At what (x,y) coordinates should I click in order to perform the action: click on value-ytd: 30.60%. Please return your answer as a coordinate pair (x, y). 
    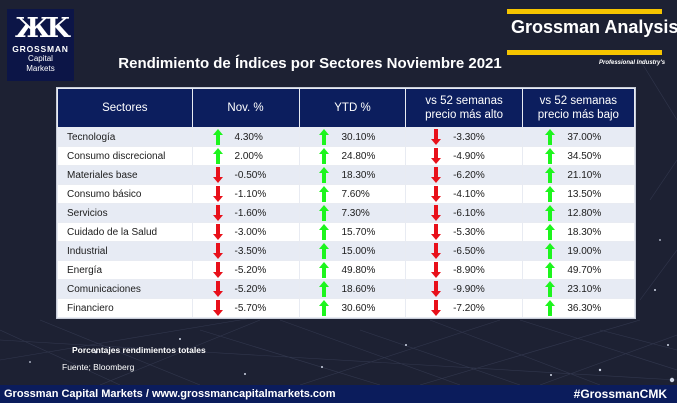
    Looking at the image, I should click on (358, 308).